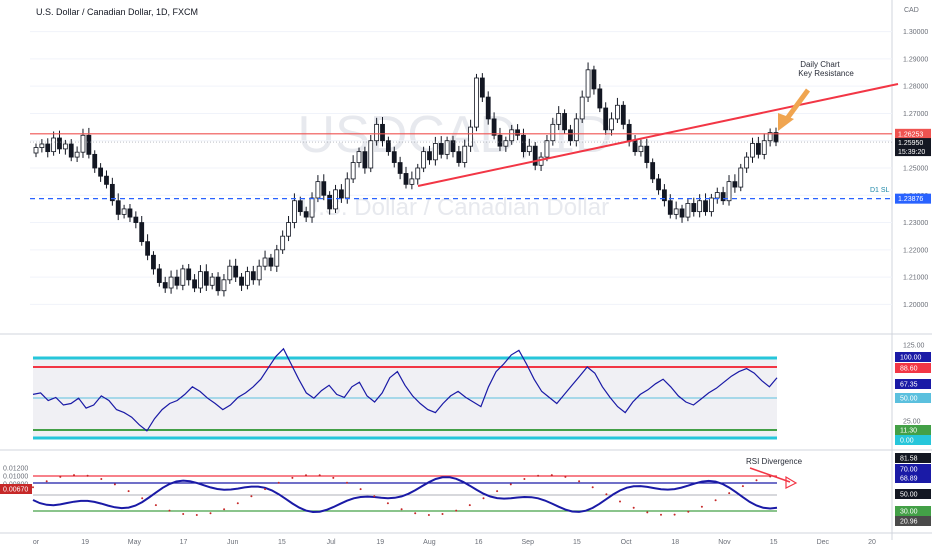 The width and height of the screenshot is (932, 550). Describe the element at coordinates (405, 389) in the screenshot. I see `rsi-line` at that location.